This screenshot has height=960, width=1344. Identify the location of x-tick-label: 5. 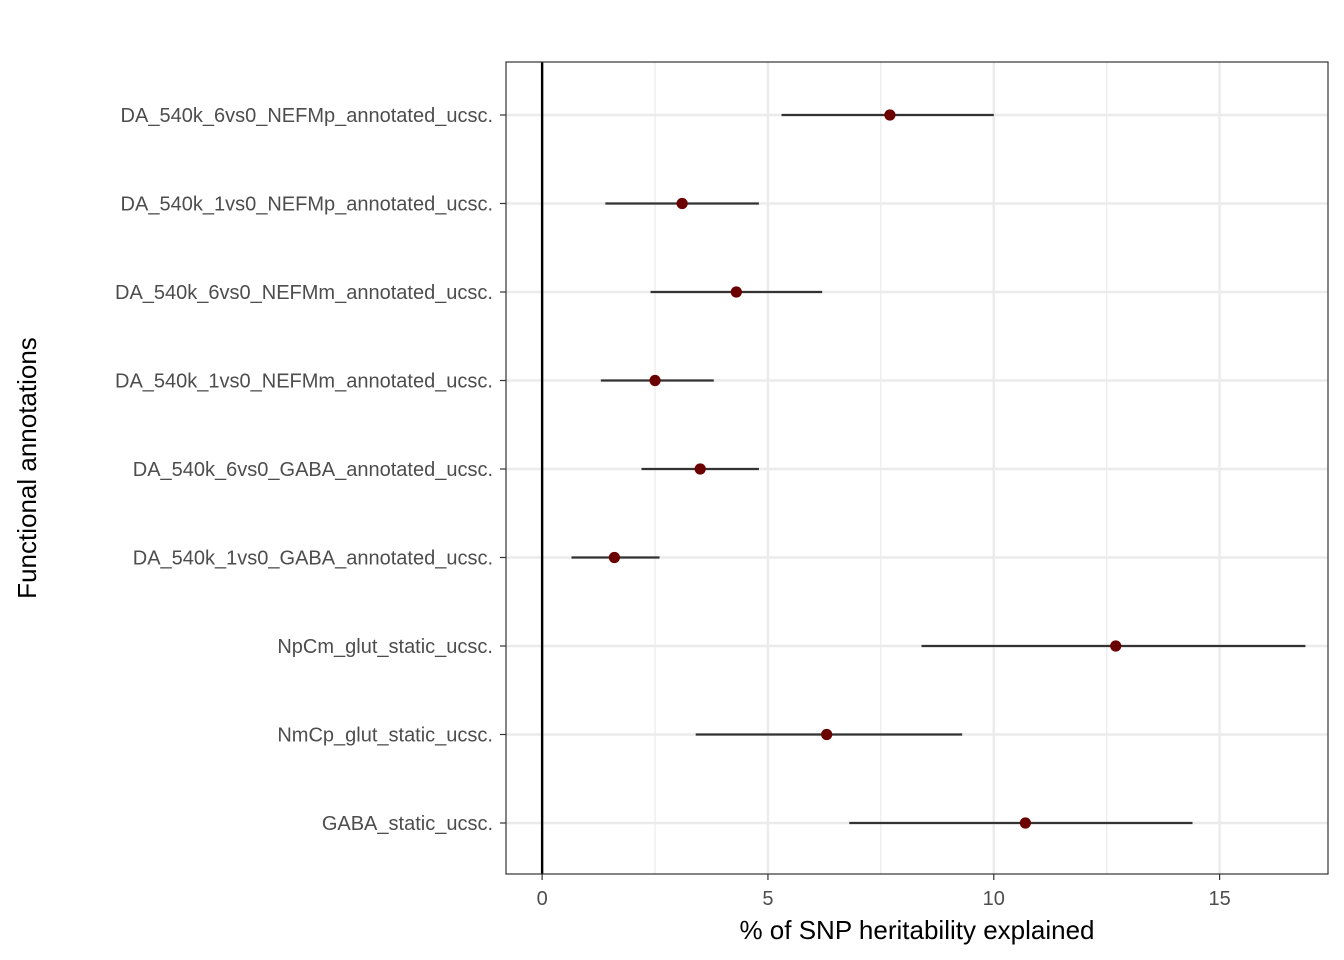
(767, 899).